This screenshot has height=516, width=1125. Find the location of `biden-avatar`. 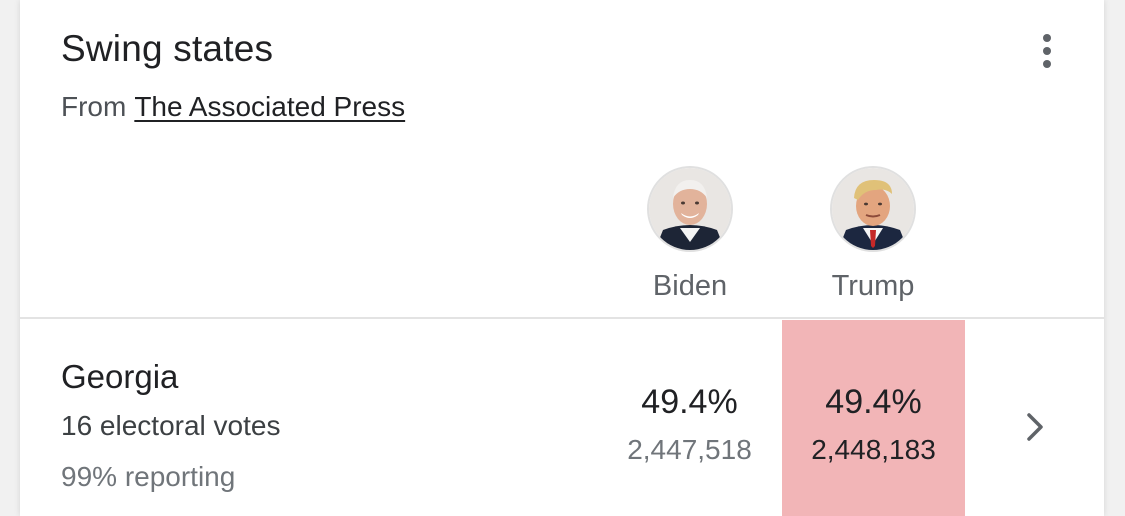

biden-avatar is located at coordinates (690, 209).